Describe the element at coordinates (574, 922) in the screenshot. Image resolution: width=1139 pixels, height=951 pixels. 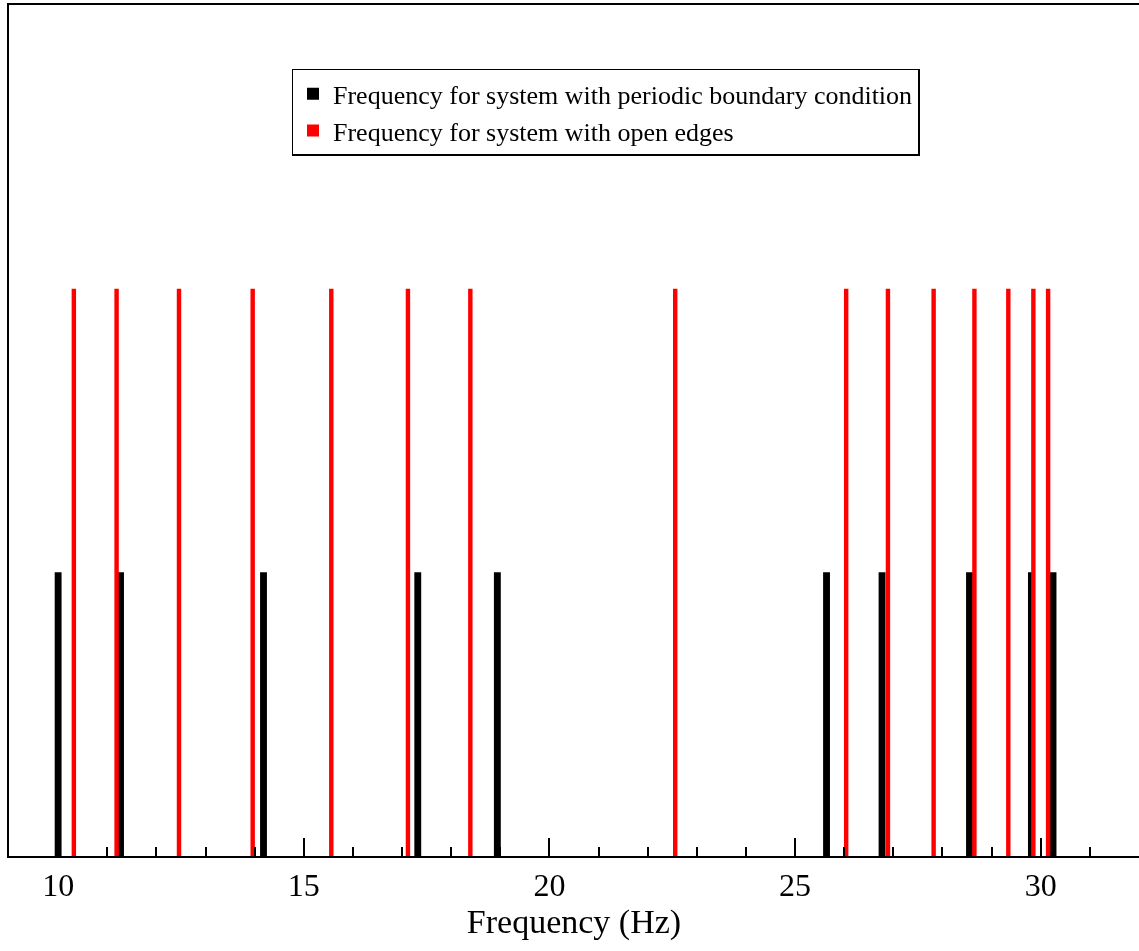
I see `x-axis-title: Frequency (Hz)` at that location.